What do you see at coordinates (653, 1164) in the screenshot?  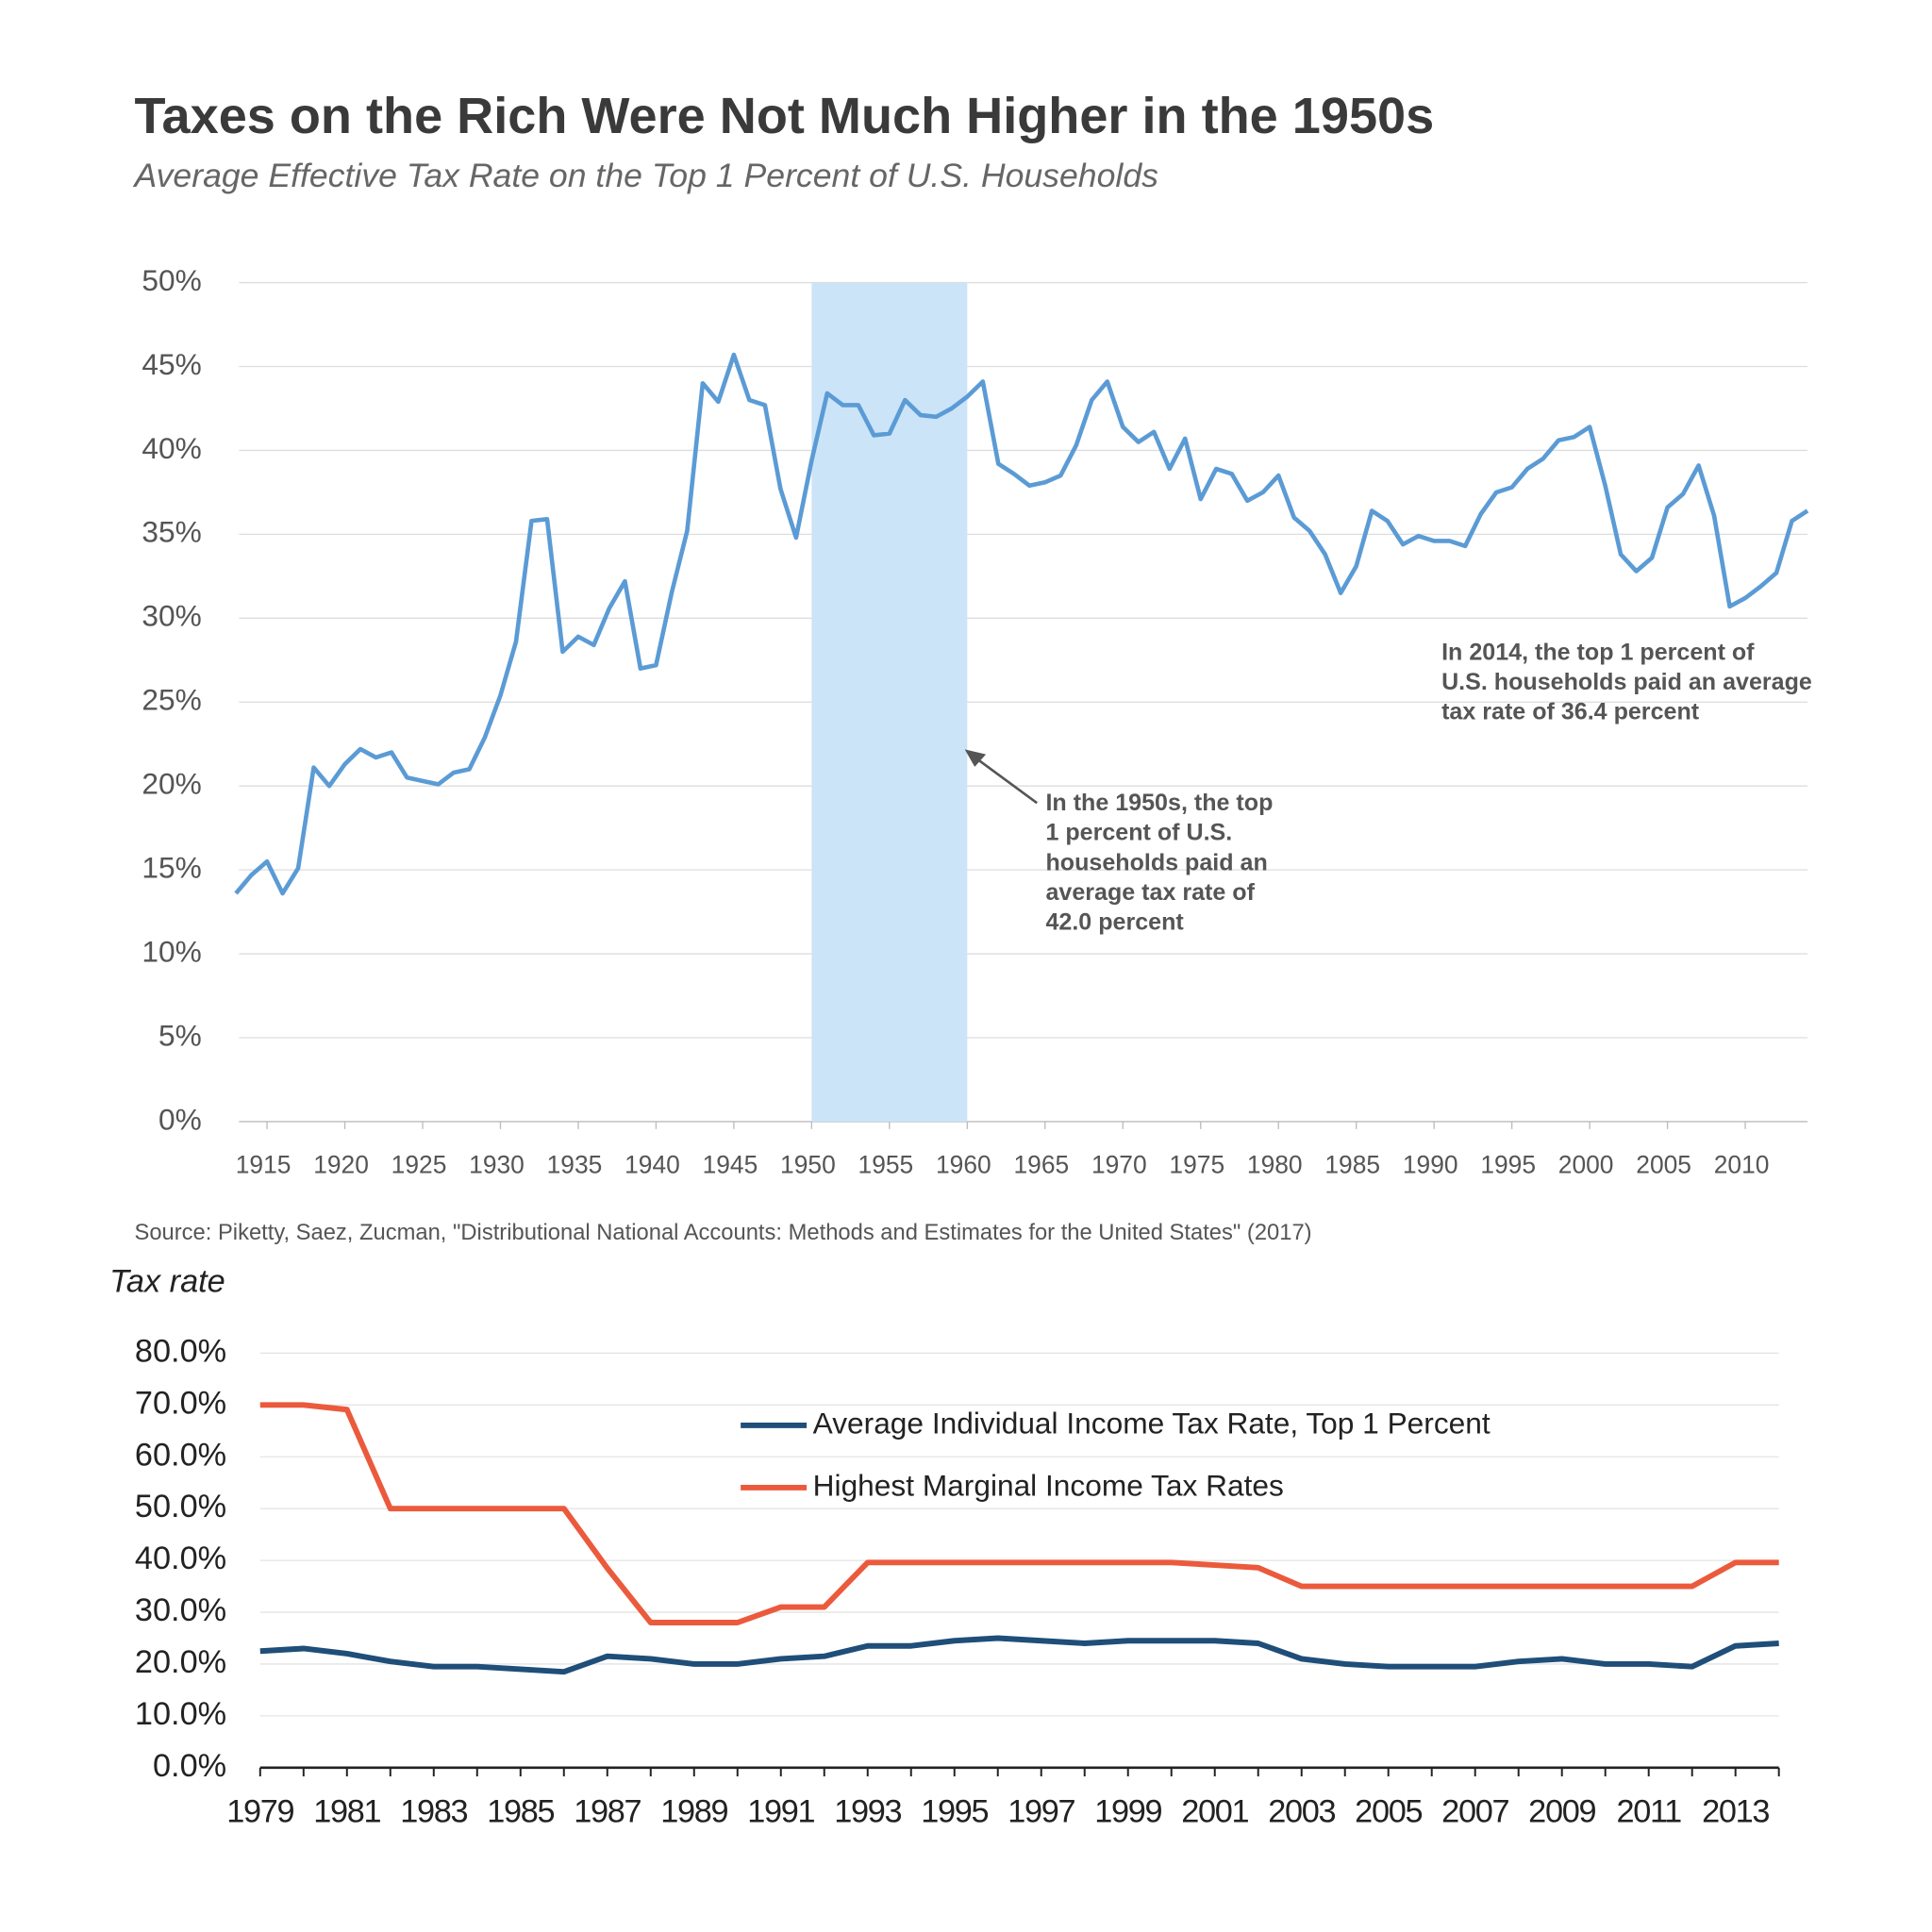 I see `x-tick-label: 1940` at bounding box center [653, 1164].